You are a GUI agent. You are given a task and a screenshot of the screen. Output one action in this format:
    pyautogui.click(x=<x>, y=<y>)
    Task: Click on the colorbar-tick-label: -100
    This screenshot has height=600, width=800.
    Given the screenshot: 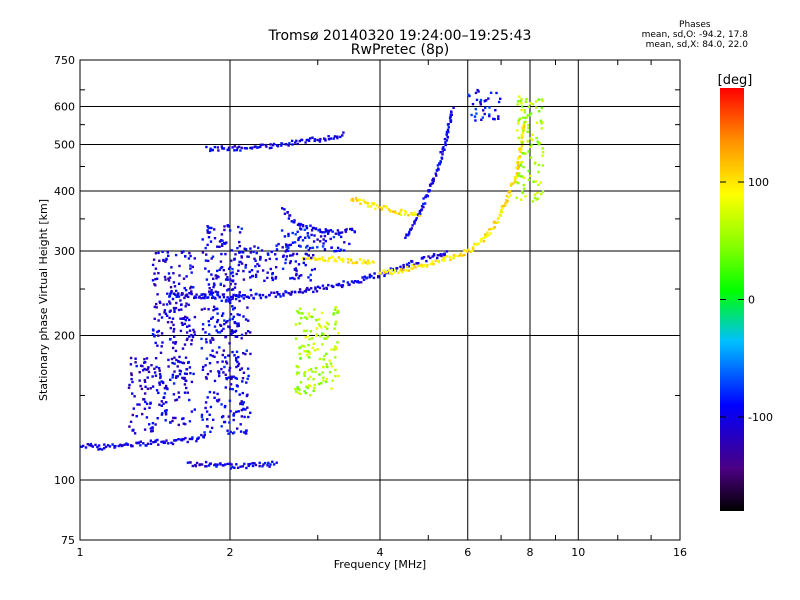 What is the action you would take?
    pyautogui.click(x=760, y=417)
    